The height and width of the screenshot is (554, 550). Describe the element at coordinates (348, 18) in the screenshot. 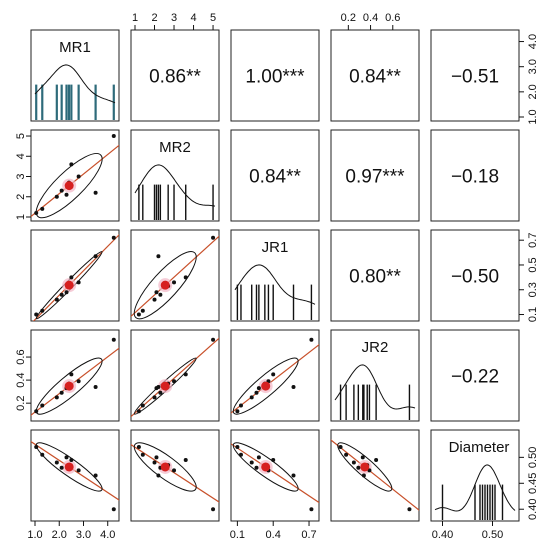

I see `x-tick-label-jr2: 0.2` at that location.